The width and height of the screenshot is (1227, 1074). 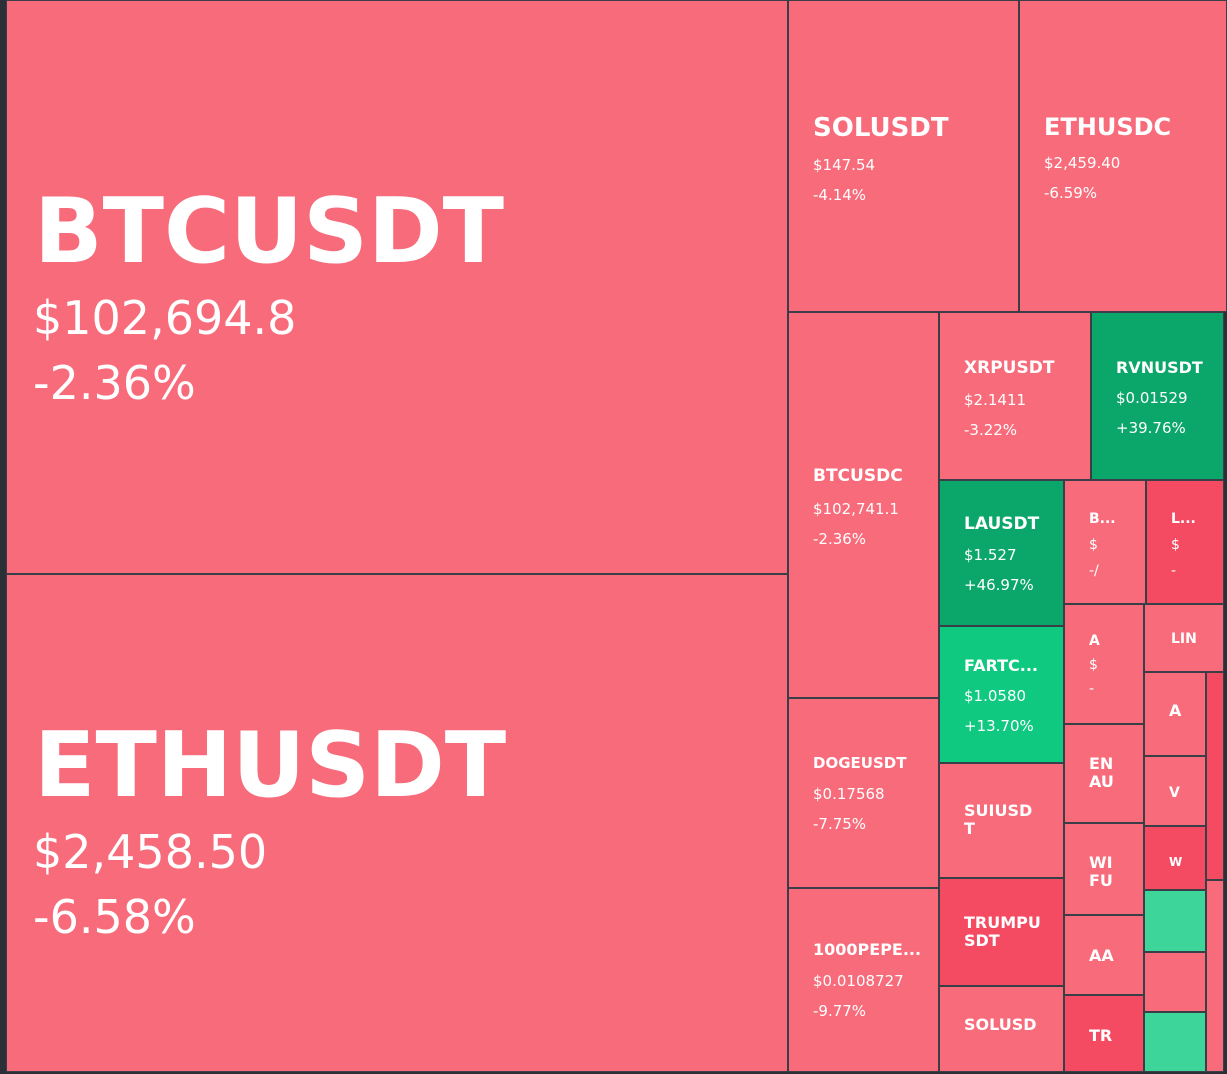 I want to click on tile-en: EN AU, so click(x=1104, y=773).